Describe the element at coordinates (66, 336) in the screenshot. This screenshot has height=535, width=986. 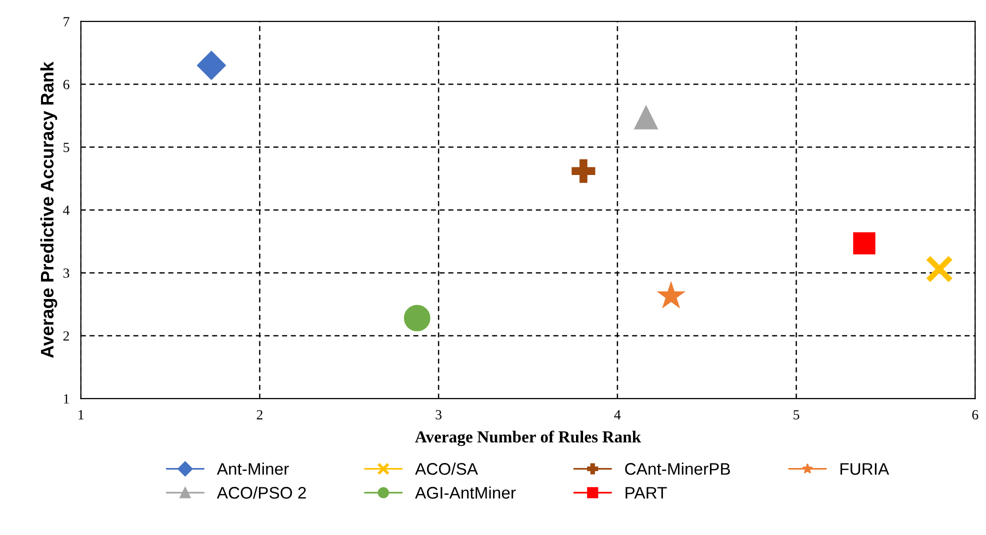
I see `y-tick-label: 2` at that location.